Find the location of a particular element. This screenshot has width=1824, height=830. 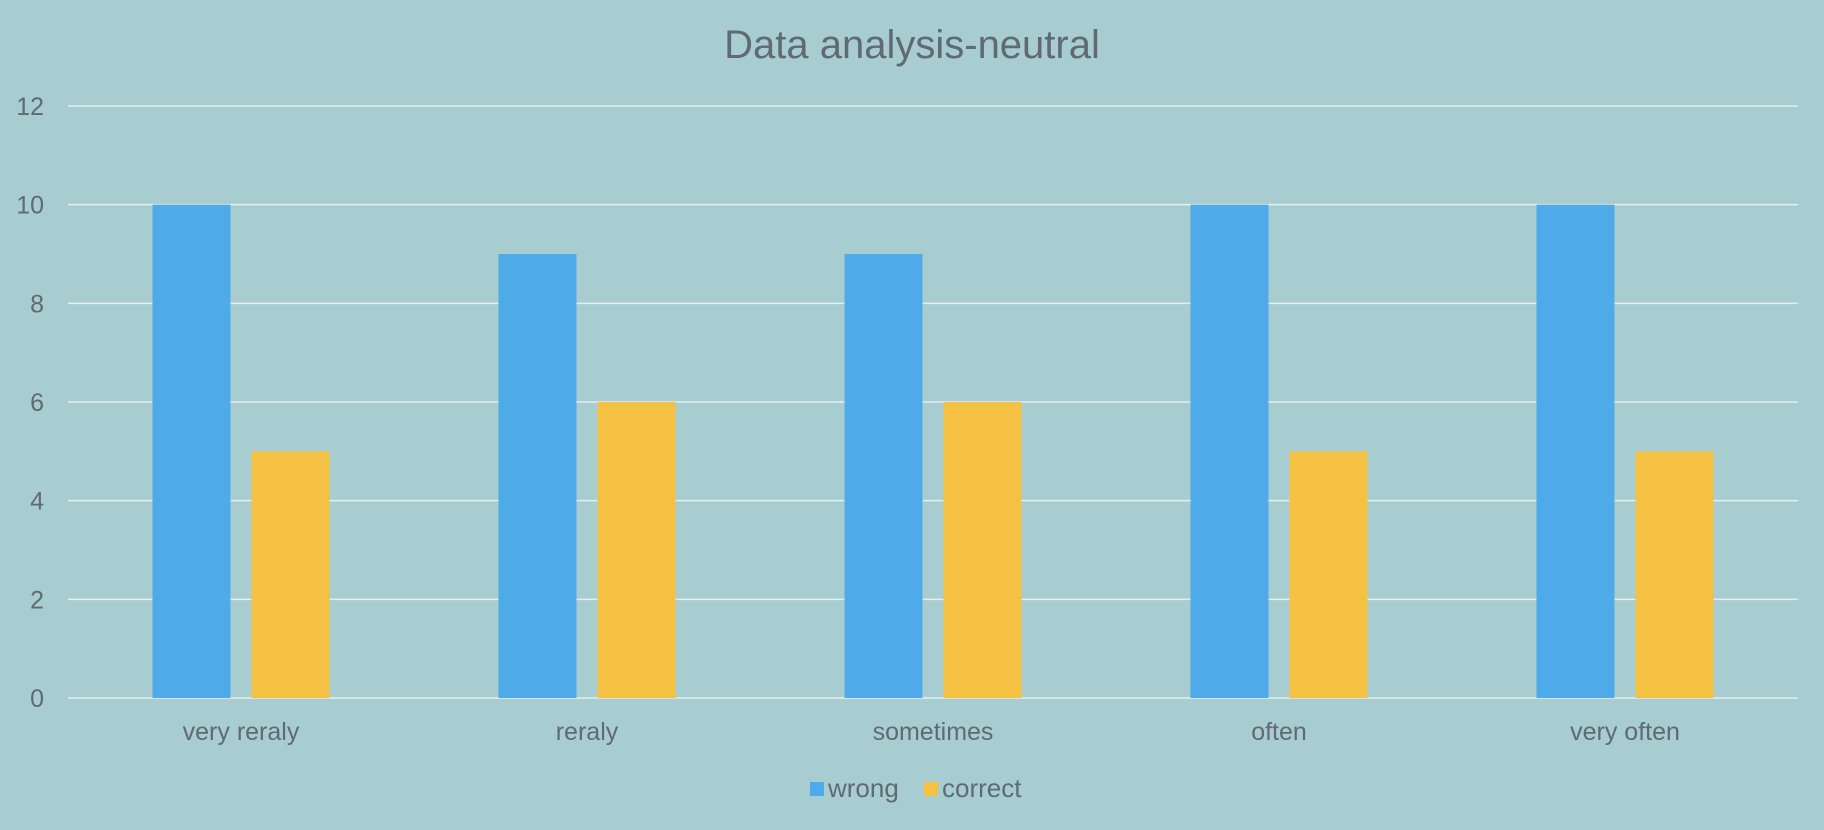

chart-title: Data analysis-neutral is located at coordinates (912, 45).